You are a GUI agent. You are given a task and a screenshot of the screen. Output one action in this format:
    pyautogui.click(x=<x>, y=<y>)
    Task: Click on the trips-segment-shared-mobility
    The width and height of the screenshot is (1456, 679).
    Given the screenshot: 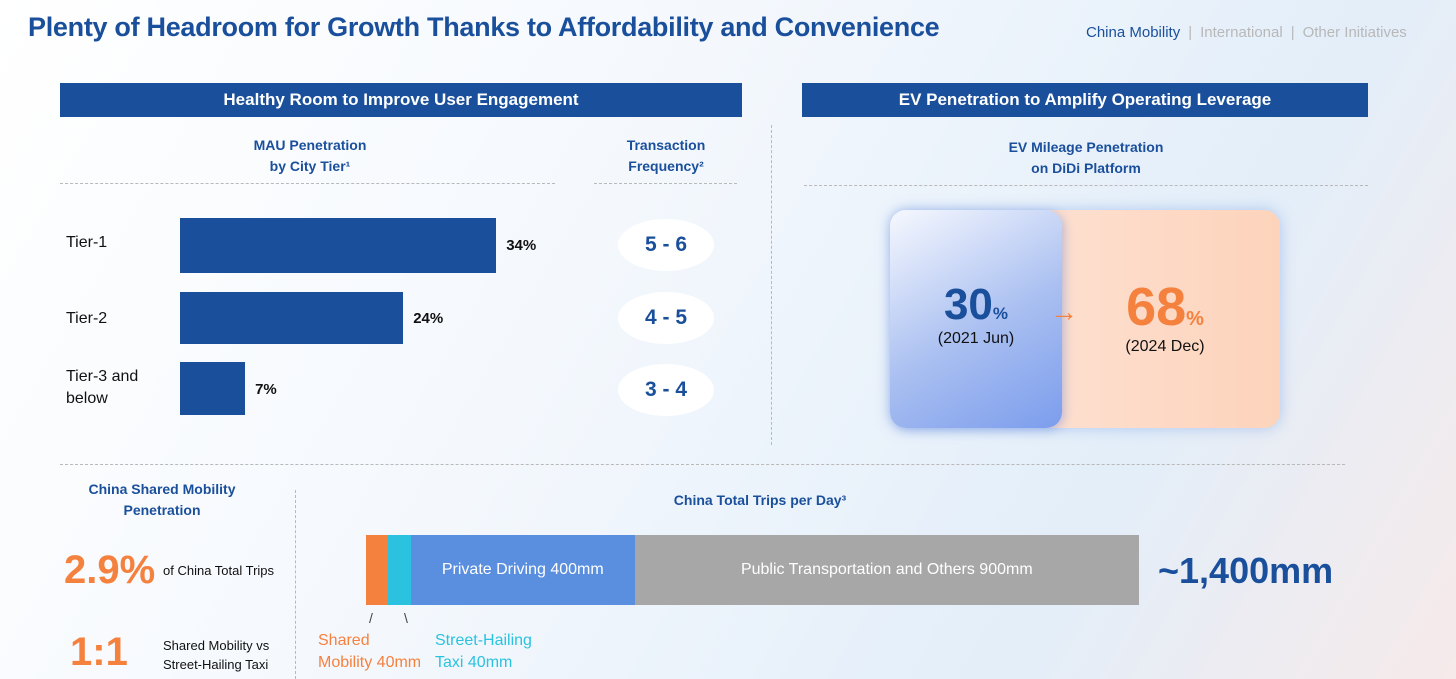 What is the action you would take?
    pyautogui.click(x=377, y=570)
    